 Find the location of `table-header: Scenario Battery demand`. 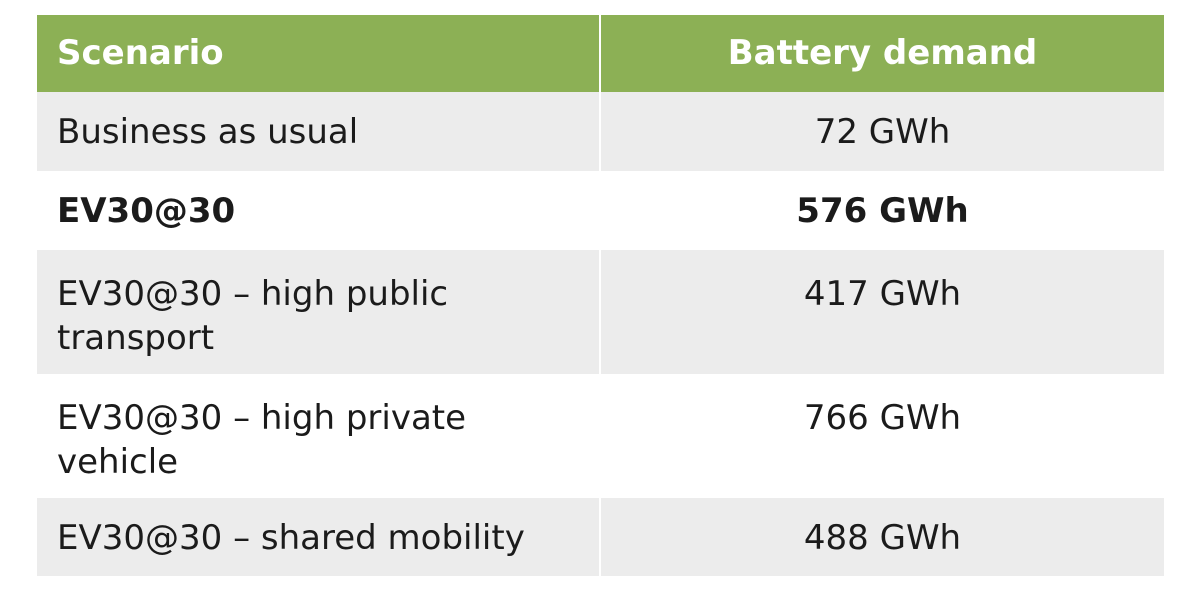

table-header: Scenario Battery demand is located at coordinates (600, 53).